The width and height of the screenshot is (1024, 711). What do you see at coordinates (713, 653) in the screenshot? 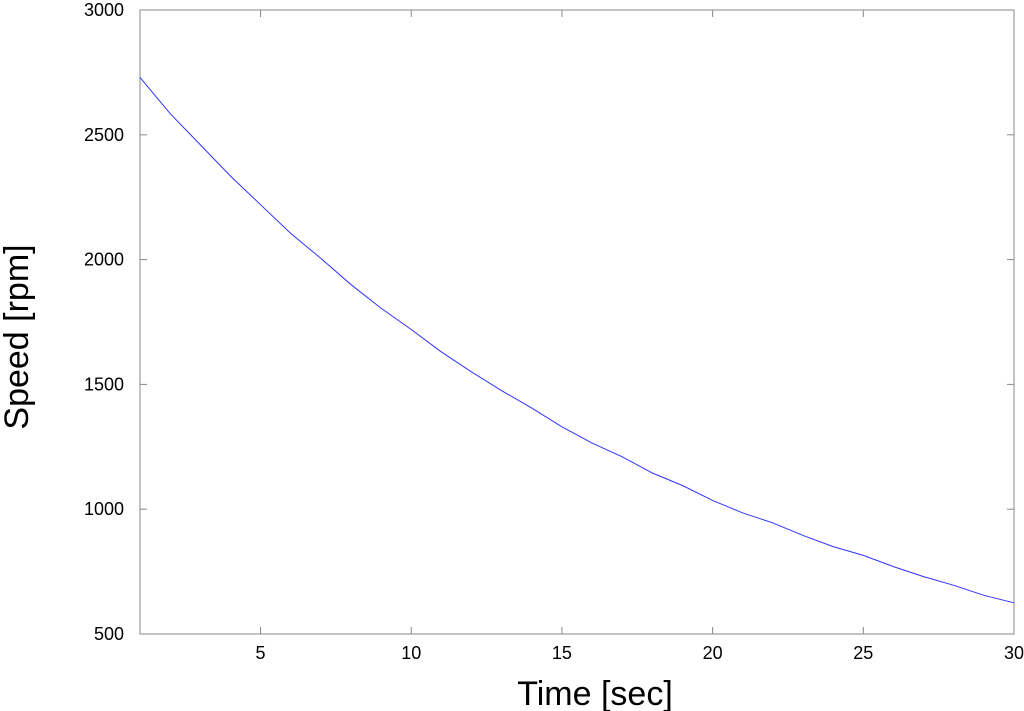
I see `x-tick-label: 20` at bounding box center [713, 653].